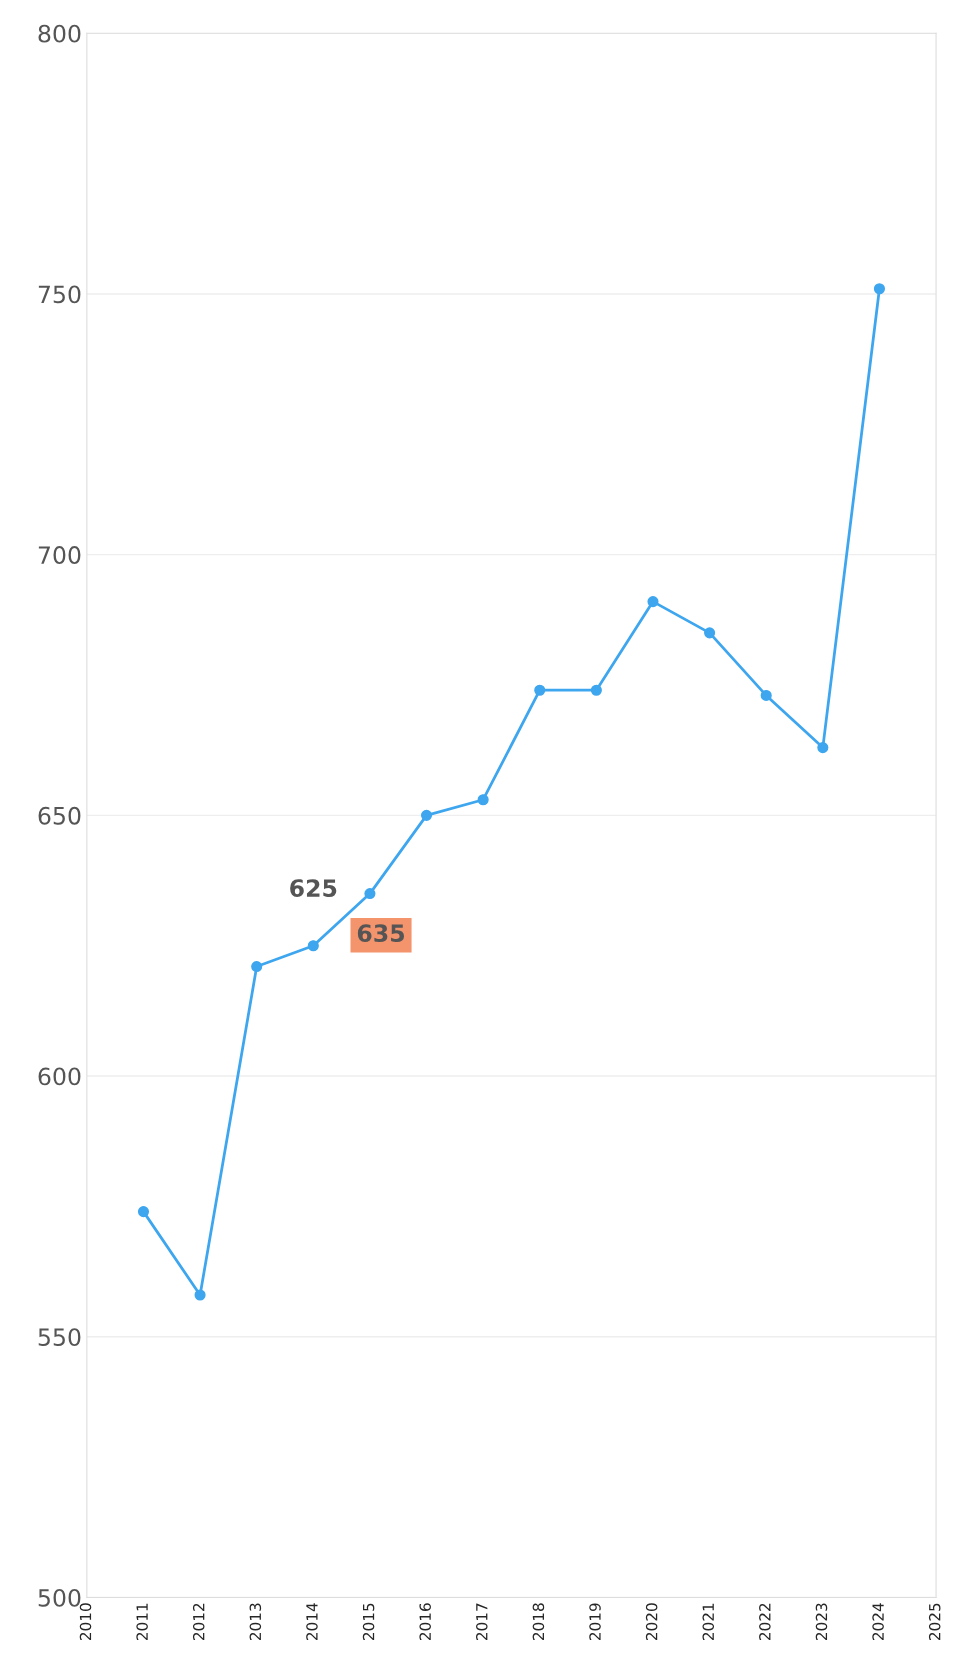 The width and height of the screenshot is (965, 1664). Describe the element at coordinates (59, 1076) in the screenshot. I see `y-tick-label: 600` at that location.